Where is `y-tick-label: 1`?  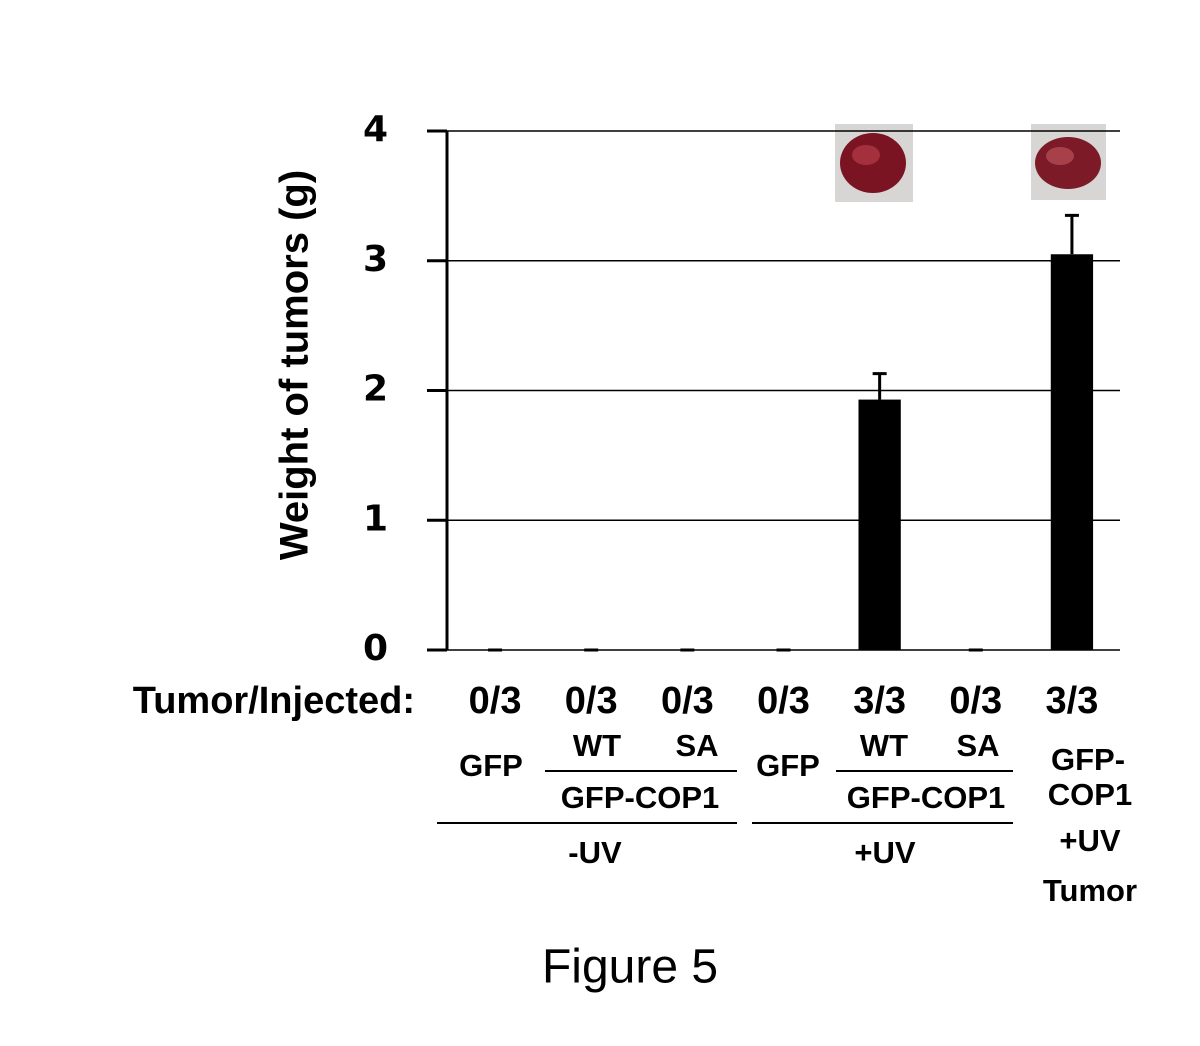
y-tick-label: 1 is located at coordinates (375, 518).